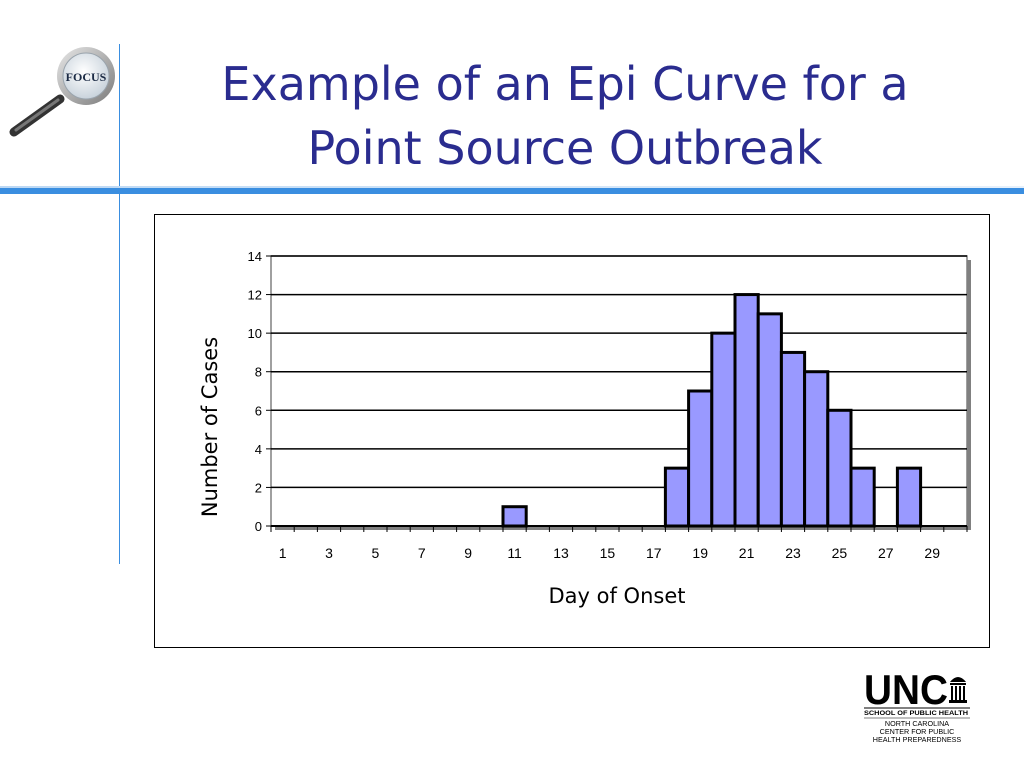  What do you see at coordinates (258, 449) in the screenshot?
I see `y-tick-label: 4` at bounding box center [258, 449].